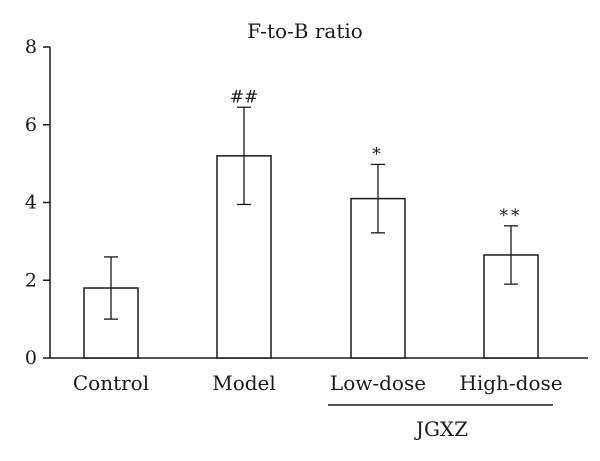 The image size is (600, 461). I want to click on x-tick-label: Control, so click(111, 383).